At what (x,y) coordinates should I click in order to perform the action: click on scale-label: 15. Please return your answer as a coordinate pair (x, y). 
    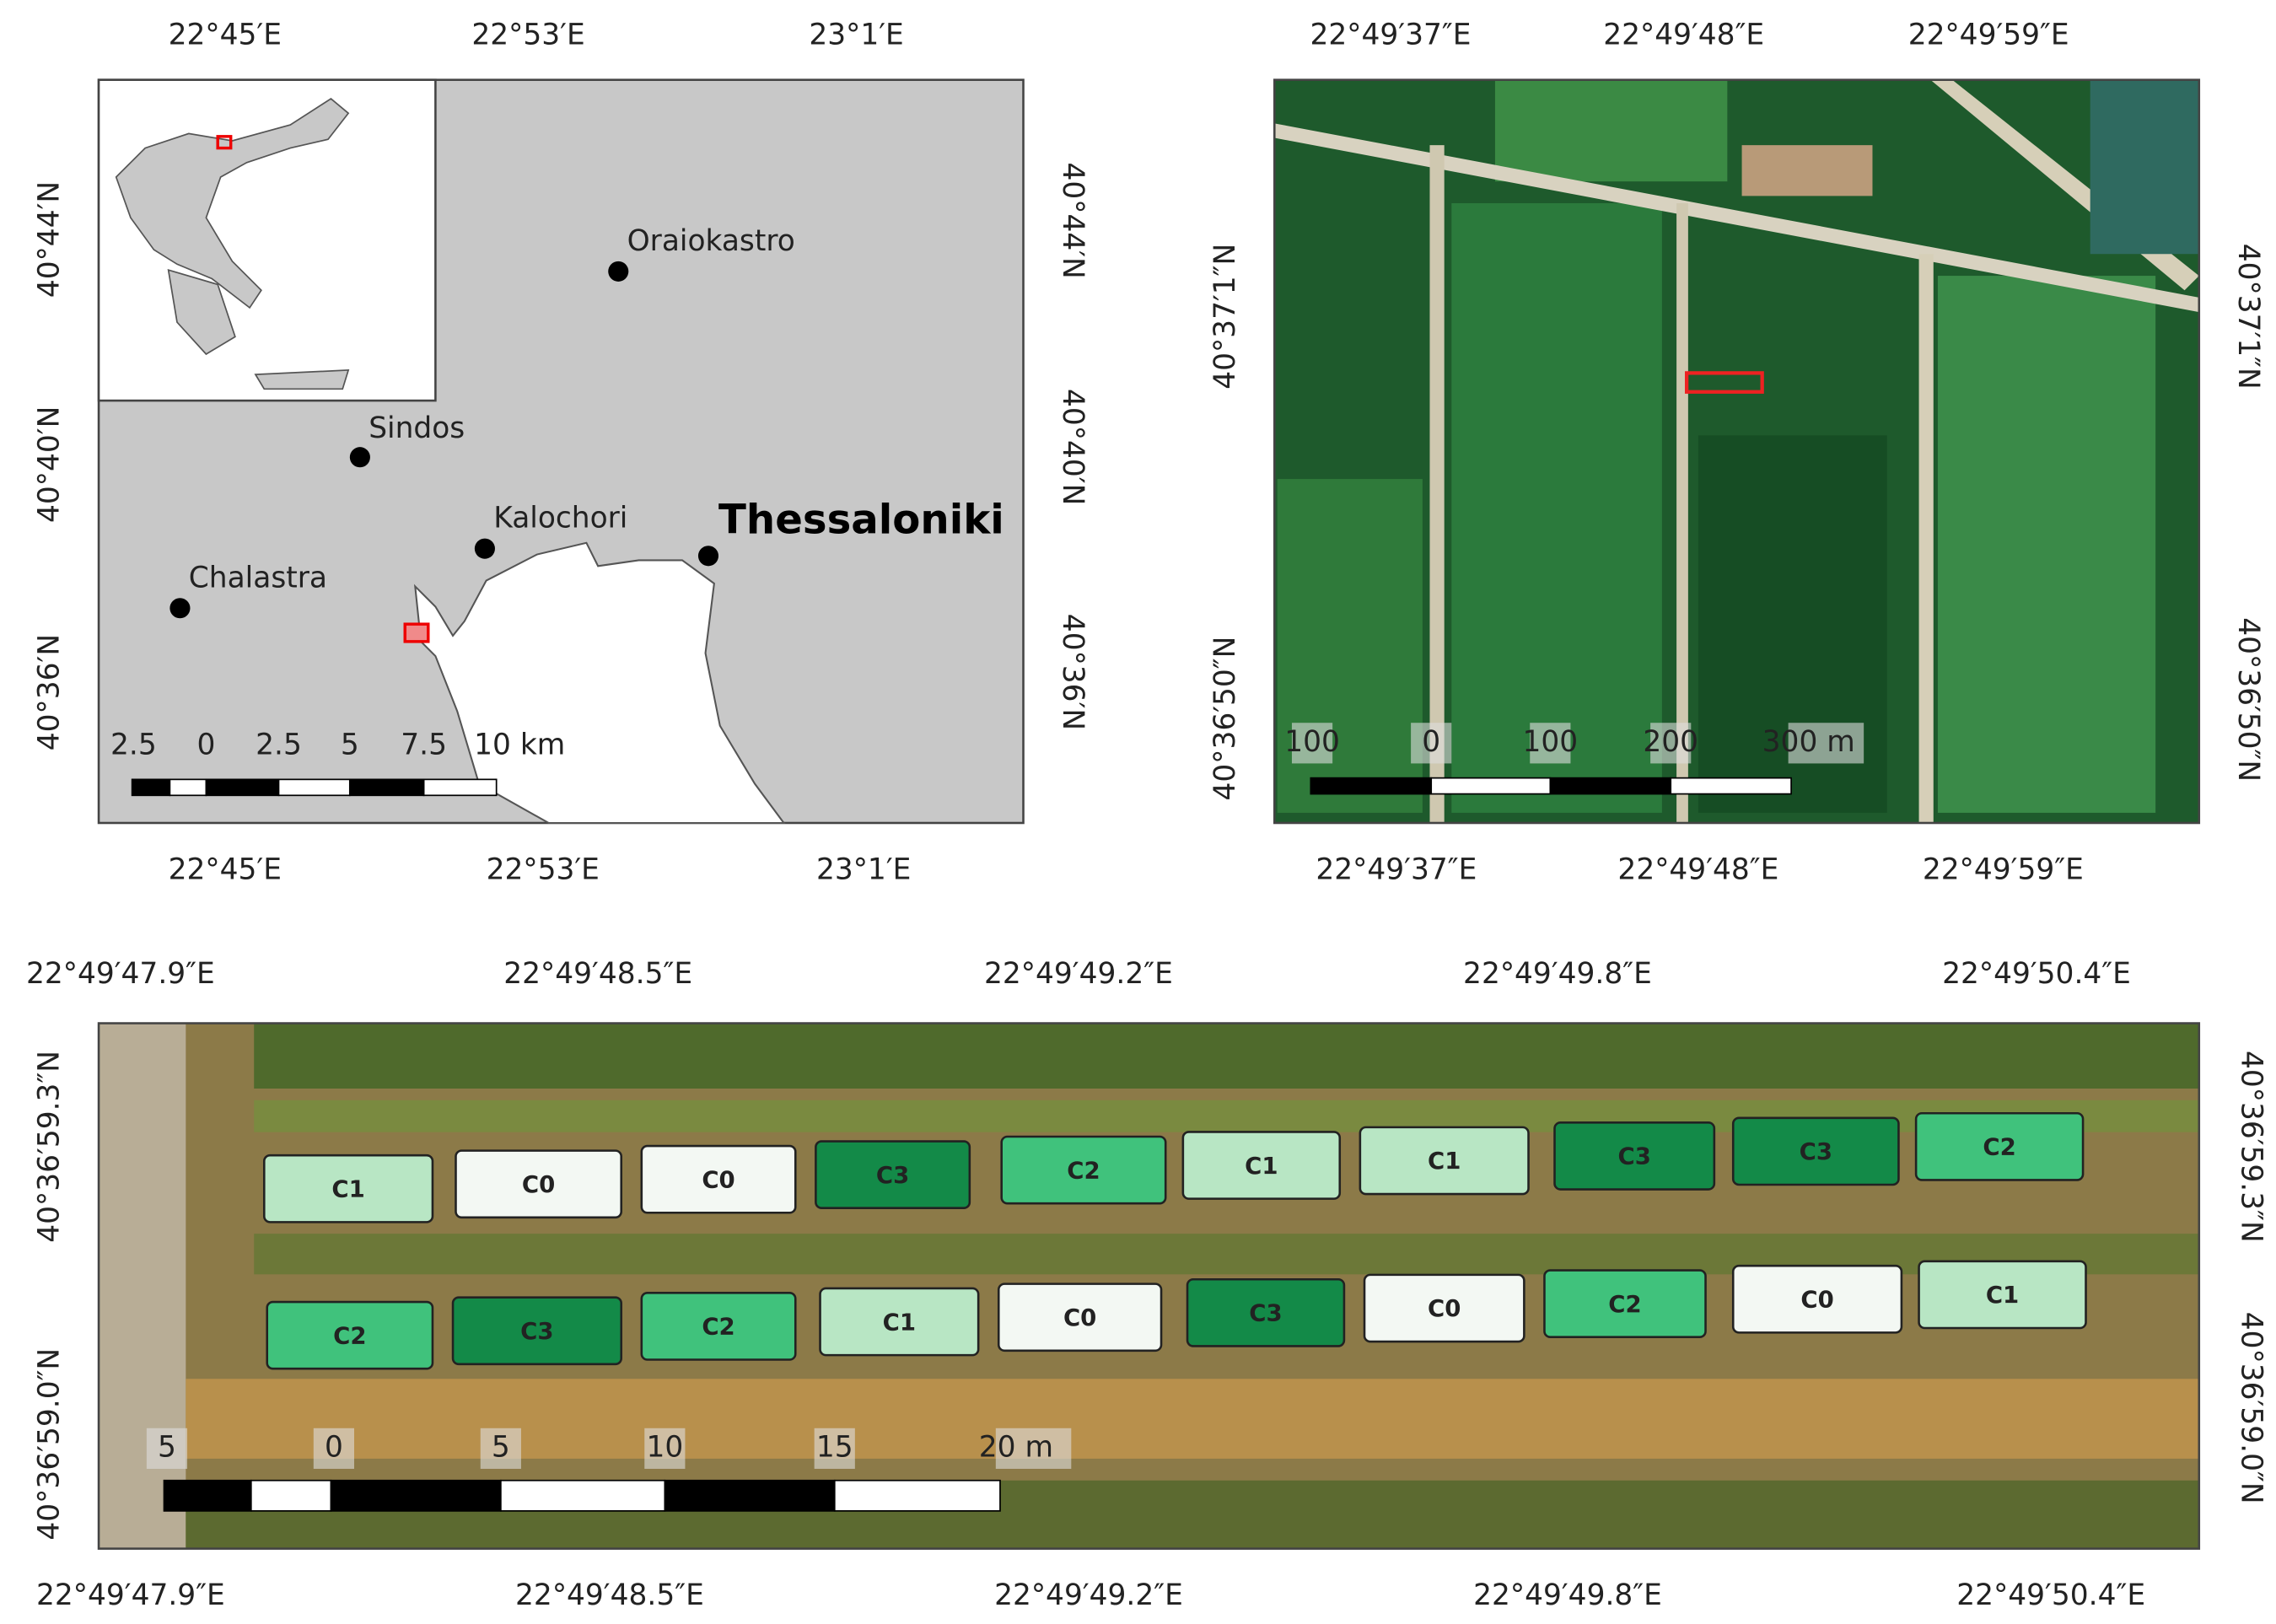
    Looking at the image, I should click on (834, 1447).